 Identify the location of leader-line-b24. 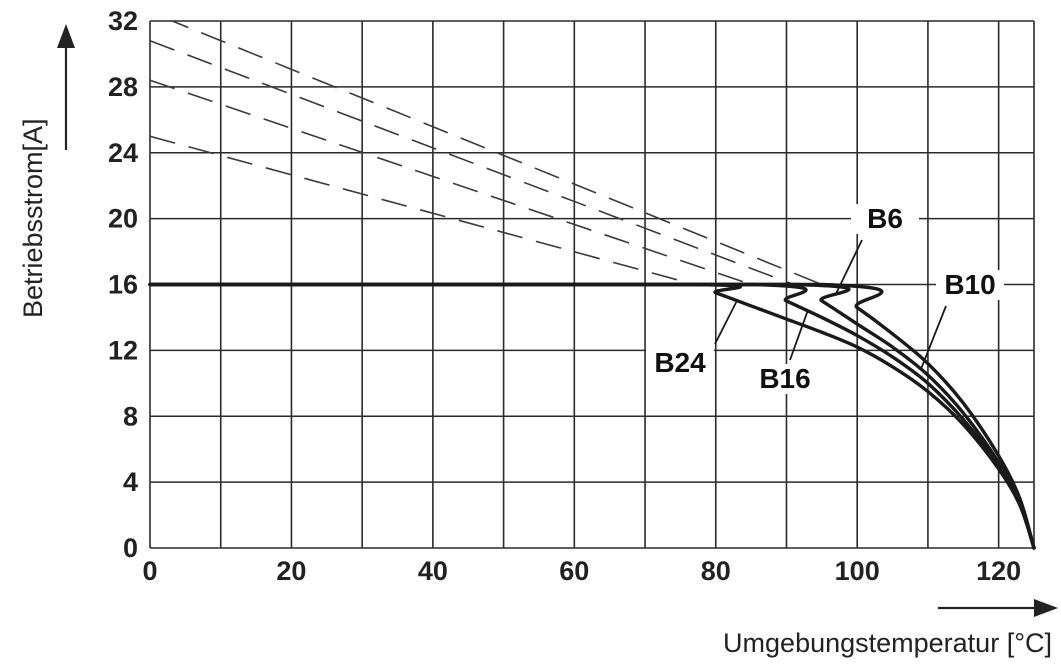
(726, 322).